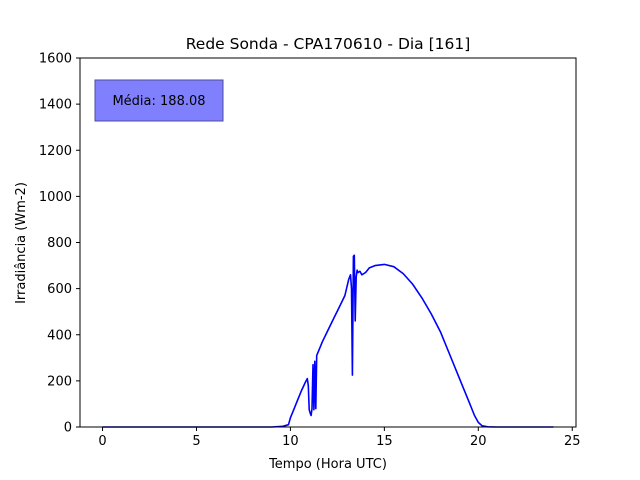  Describe the element at coordinates (55, 151) in the screenshot. I see `y-tick-label: 1200` at that location.